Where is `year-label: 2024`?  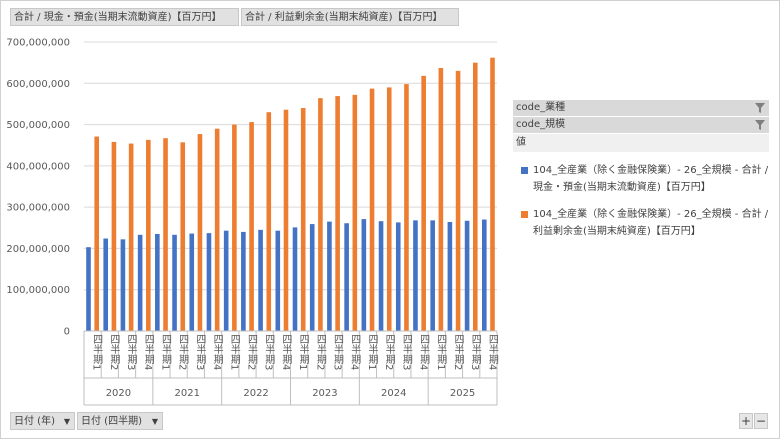
year-label: 2024 is located at coordinates (393, 393).